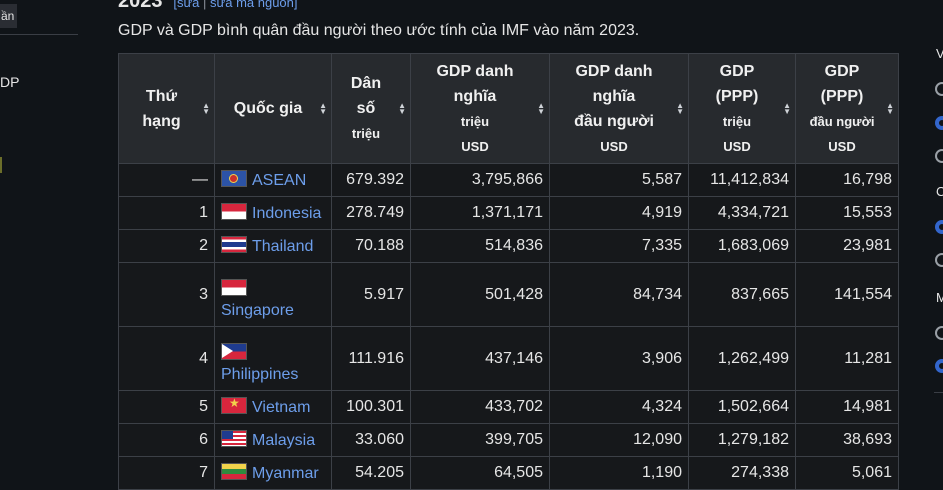  I want to click on rank-cell: 6, so click(166, 440).